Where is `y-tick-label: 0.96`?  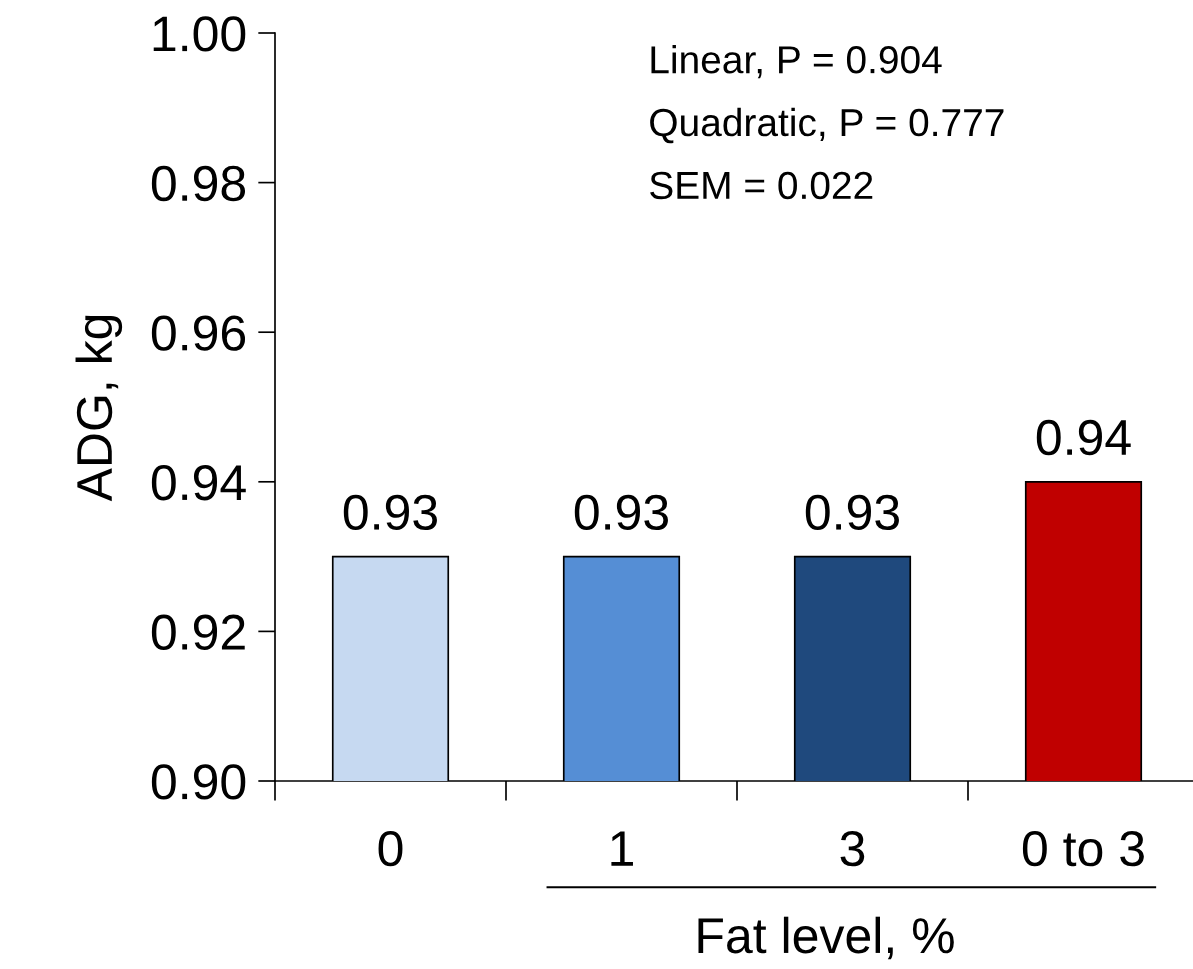
y-tick-label: 0.96 is located at coordinates (198, 333).